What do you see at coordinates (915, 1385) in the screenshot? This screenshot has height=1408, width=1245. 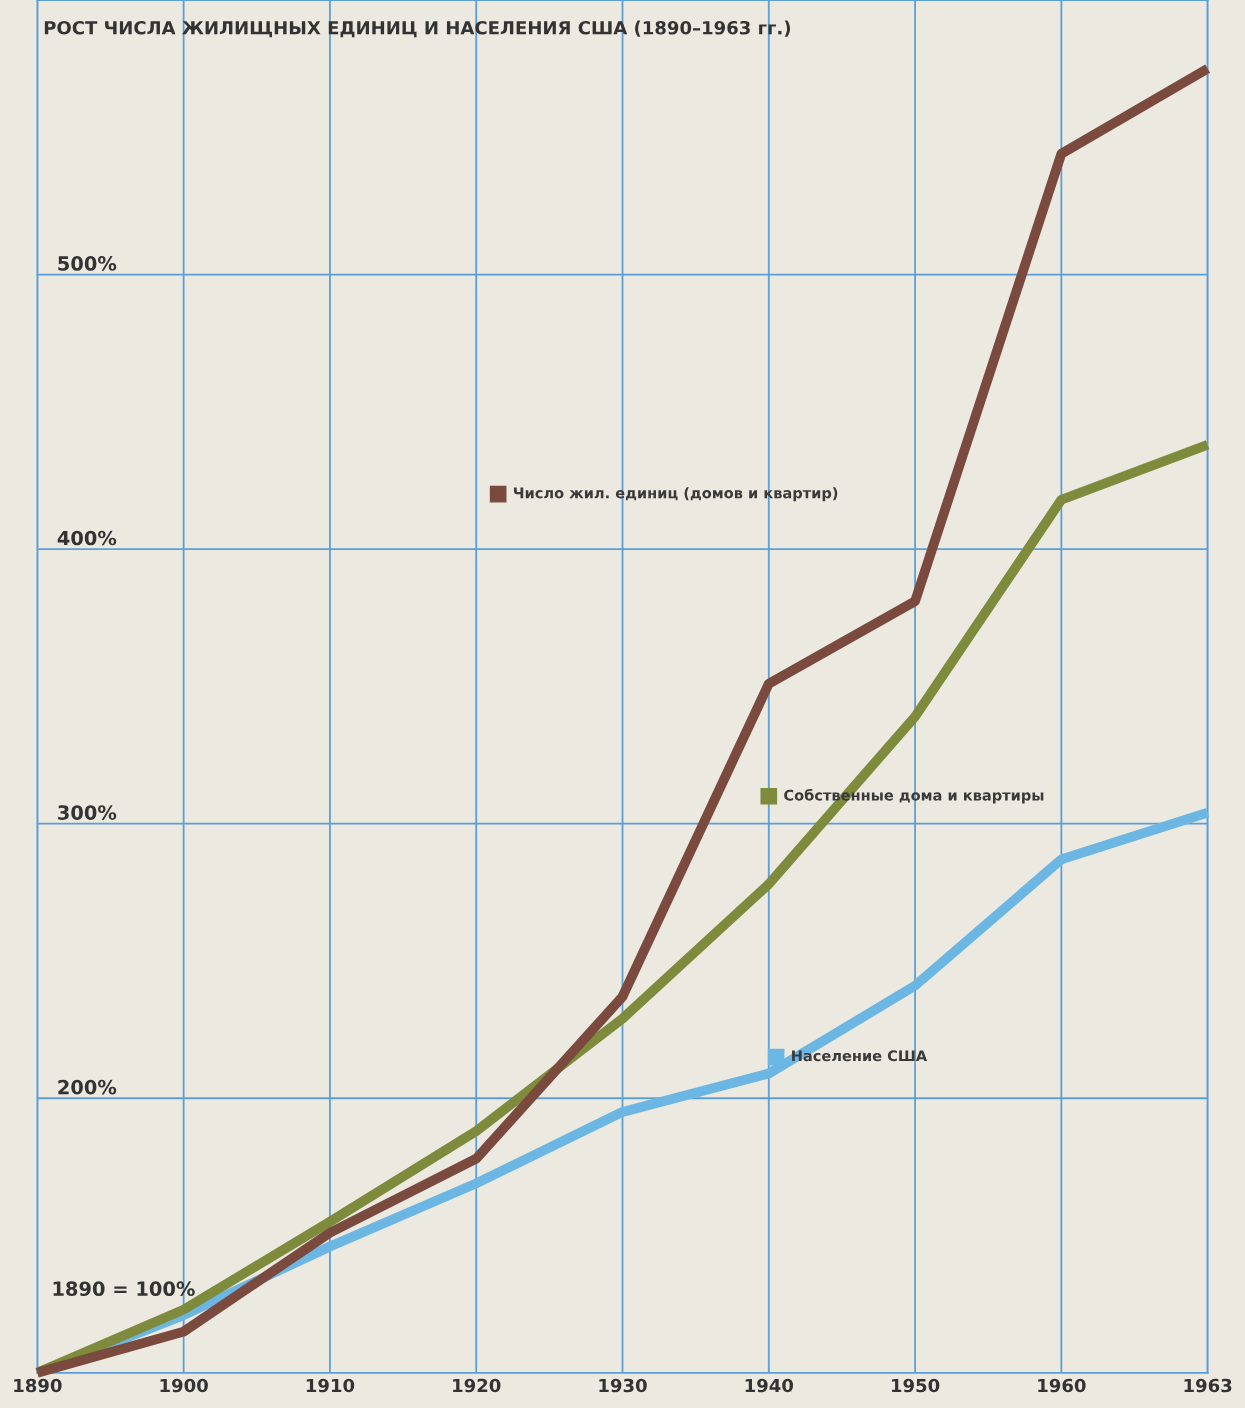 I see `x-tick-label: 1950` at bounding box center [915, 1385].